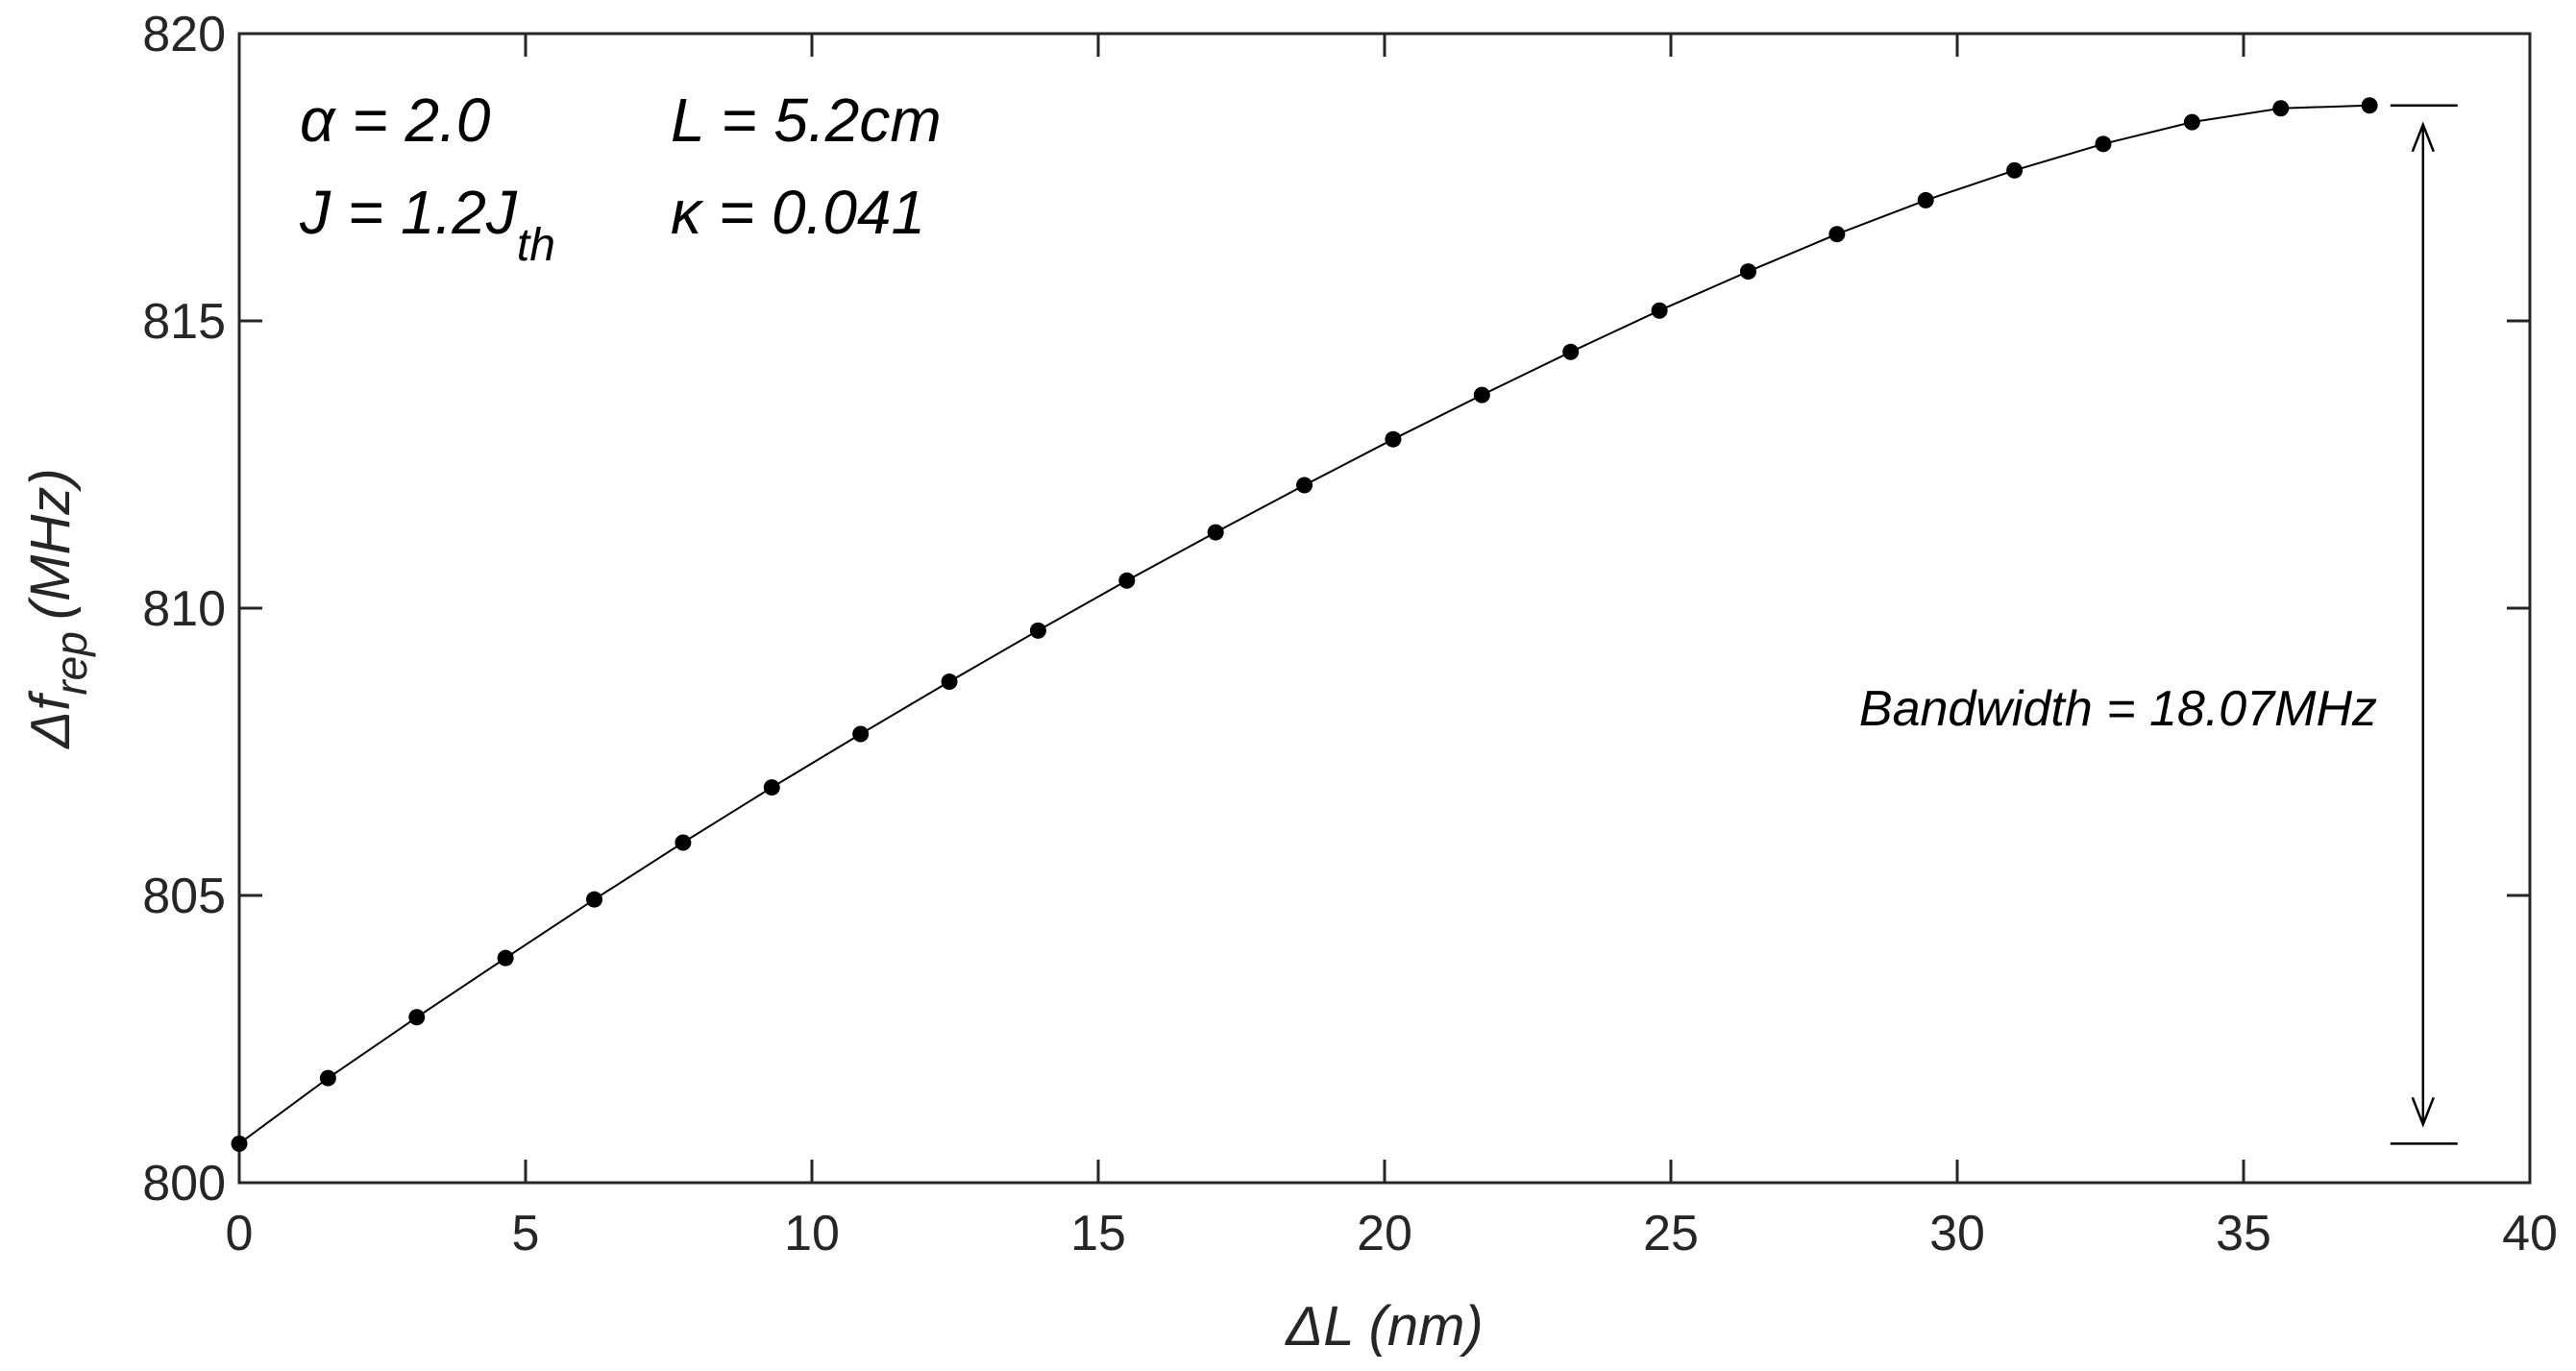 The image size is (2576, 1371). What do you see at coordinates (2424, 624) in the screenshot?
I see `bandwidth-indicator` at bounding box center [2424, 624].